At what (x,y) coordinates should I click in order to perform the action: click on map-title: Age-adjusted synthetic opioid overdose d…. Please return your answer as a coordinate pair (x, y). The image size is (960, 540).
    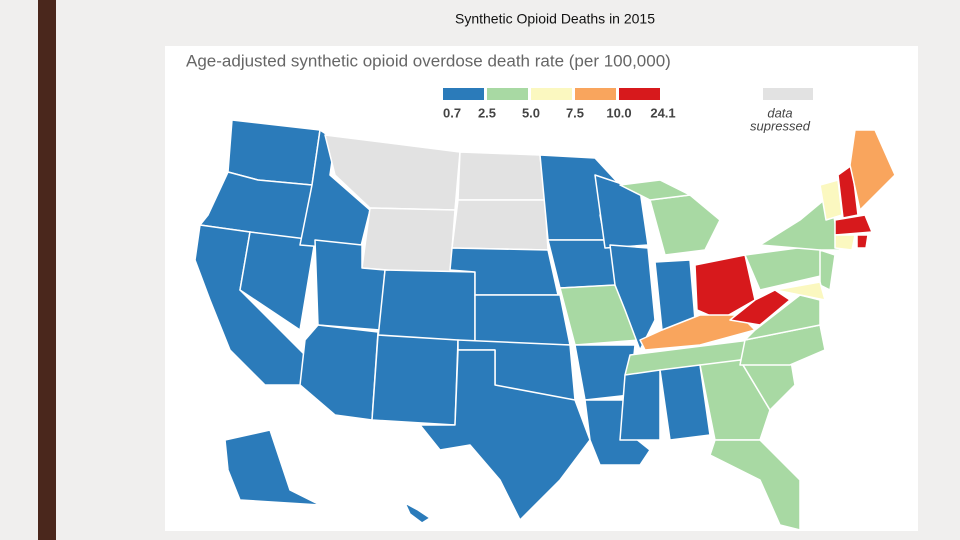
    Looking at the image, I should click on (428, 60).